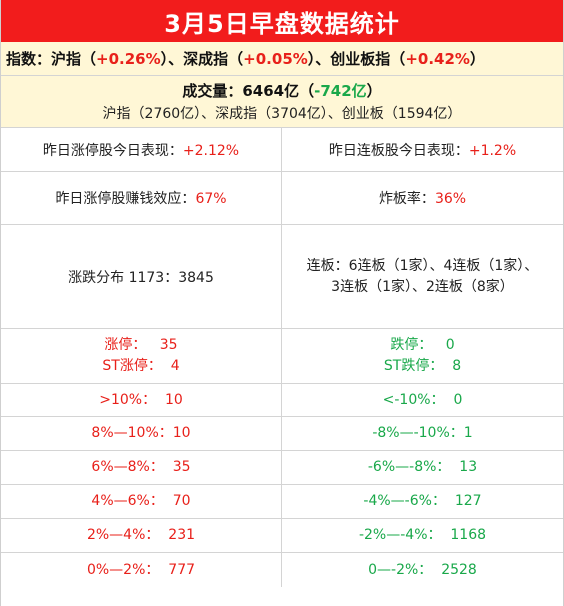 Image resolution: width=564 pixels, height=606 pixels. Describe the element at coordinates (422, 356) in the screenshot. I see `limit-down-cell: 跌停： 0 ST跌停： 8` at that location.